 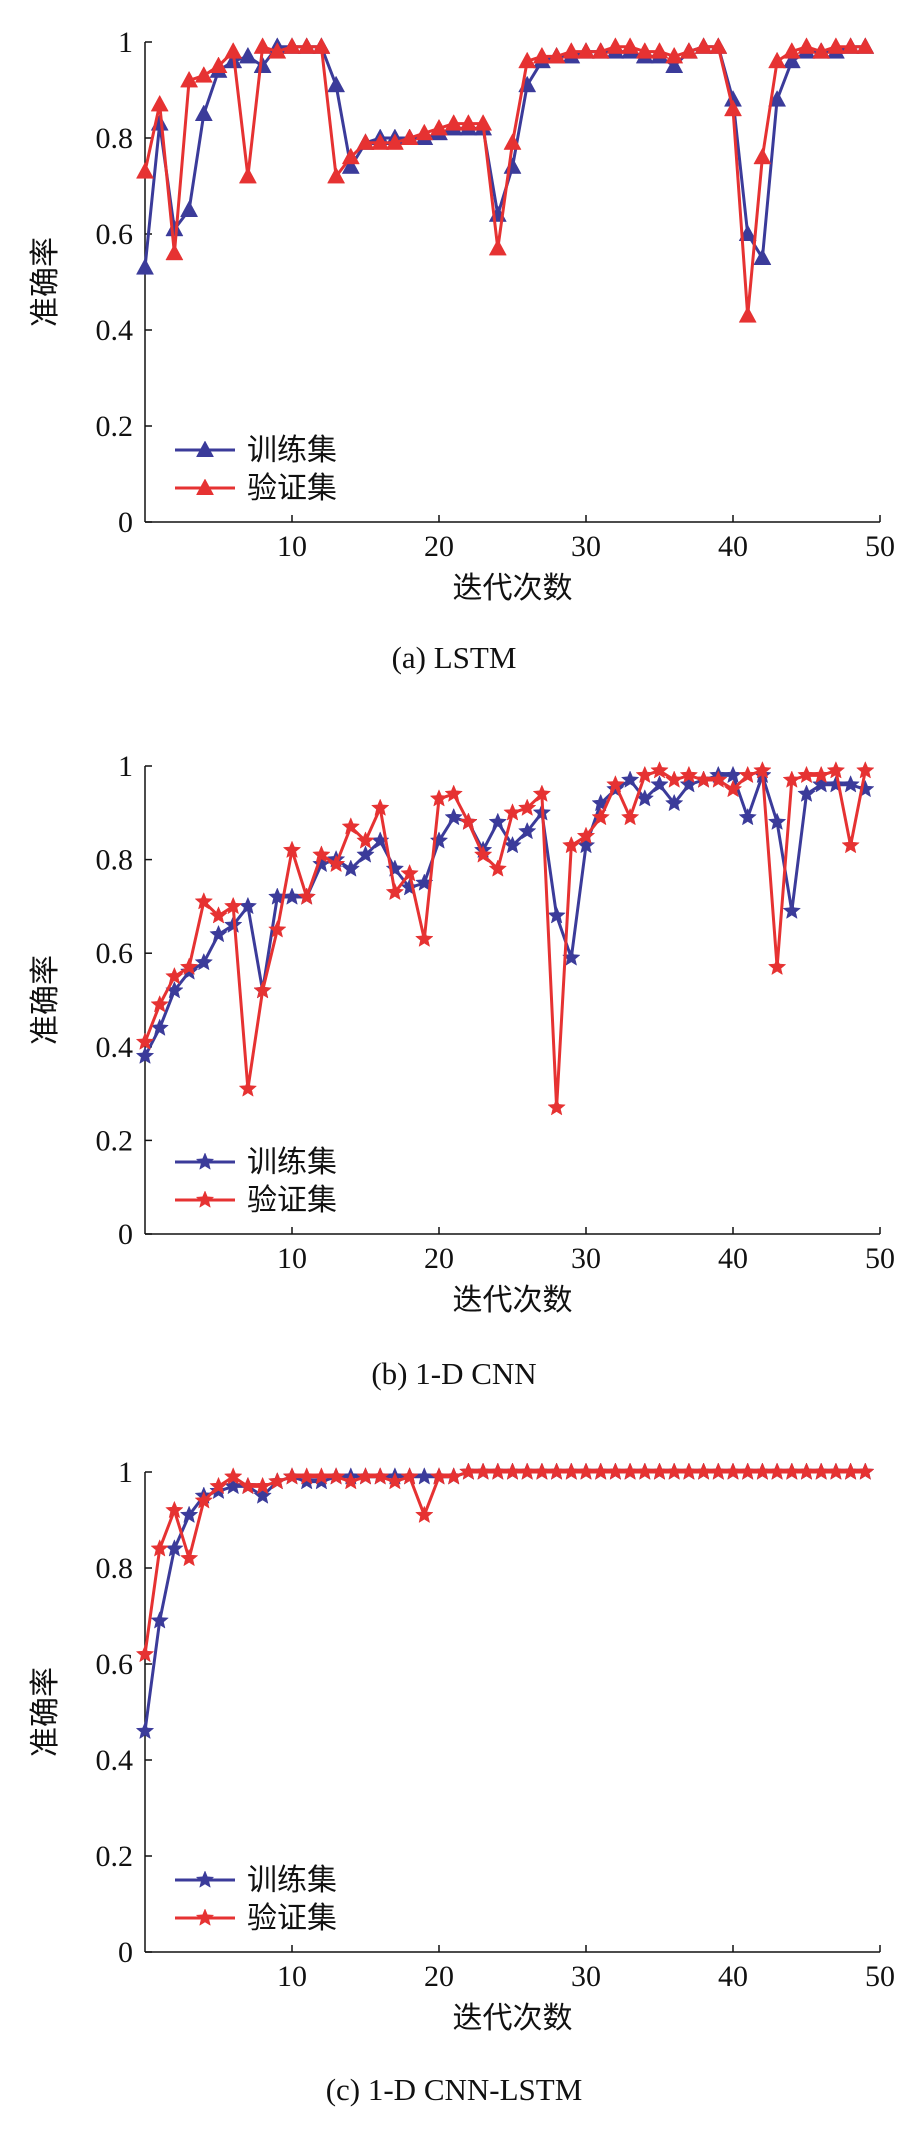 What do you see at coordinates (292, 1976) in the screenshot?
I see `x-tick-label: 10` at bounding box center [292, 1976].